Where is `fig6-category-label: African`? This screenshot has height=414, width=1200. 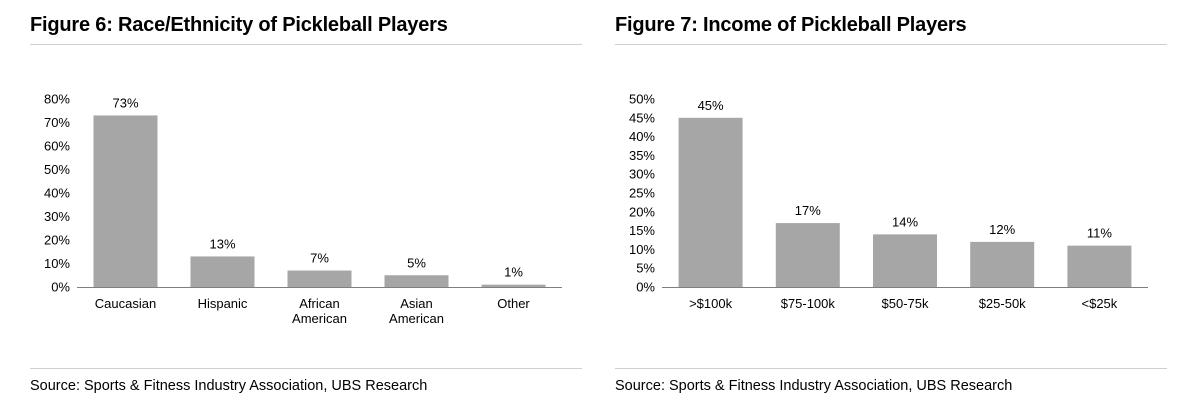 fig6-category-label: African is located at coordinates (319, 303).